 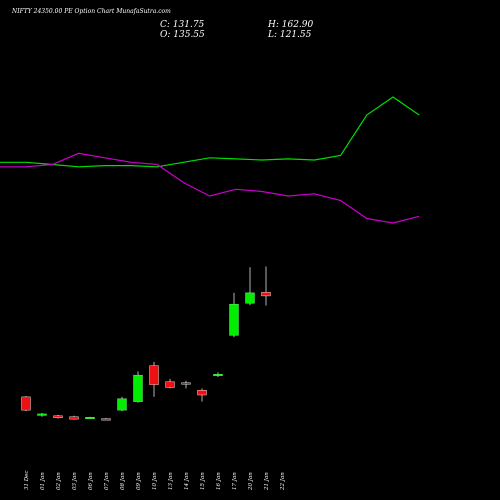 I want to click on x-tick-label: 17 Jan, so click(x=235, y=481).